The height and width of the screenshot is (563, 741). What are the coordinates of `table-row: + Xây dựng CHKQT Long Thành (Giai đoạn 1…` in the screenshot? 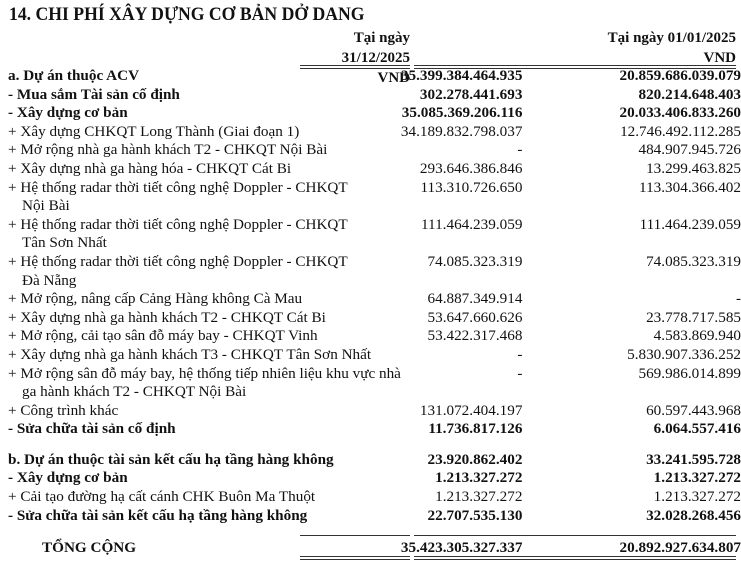 It's located at (374, 132).